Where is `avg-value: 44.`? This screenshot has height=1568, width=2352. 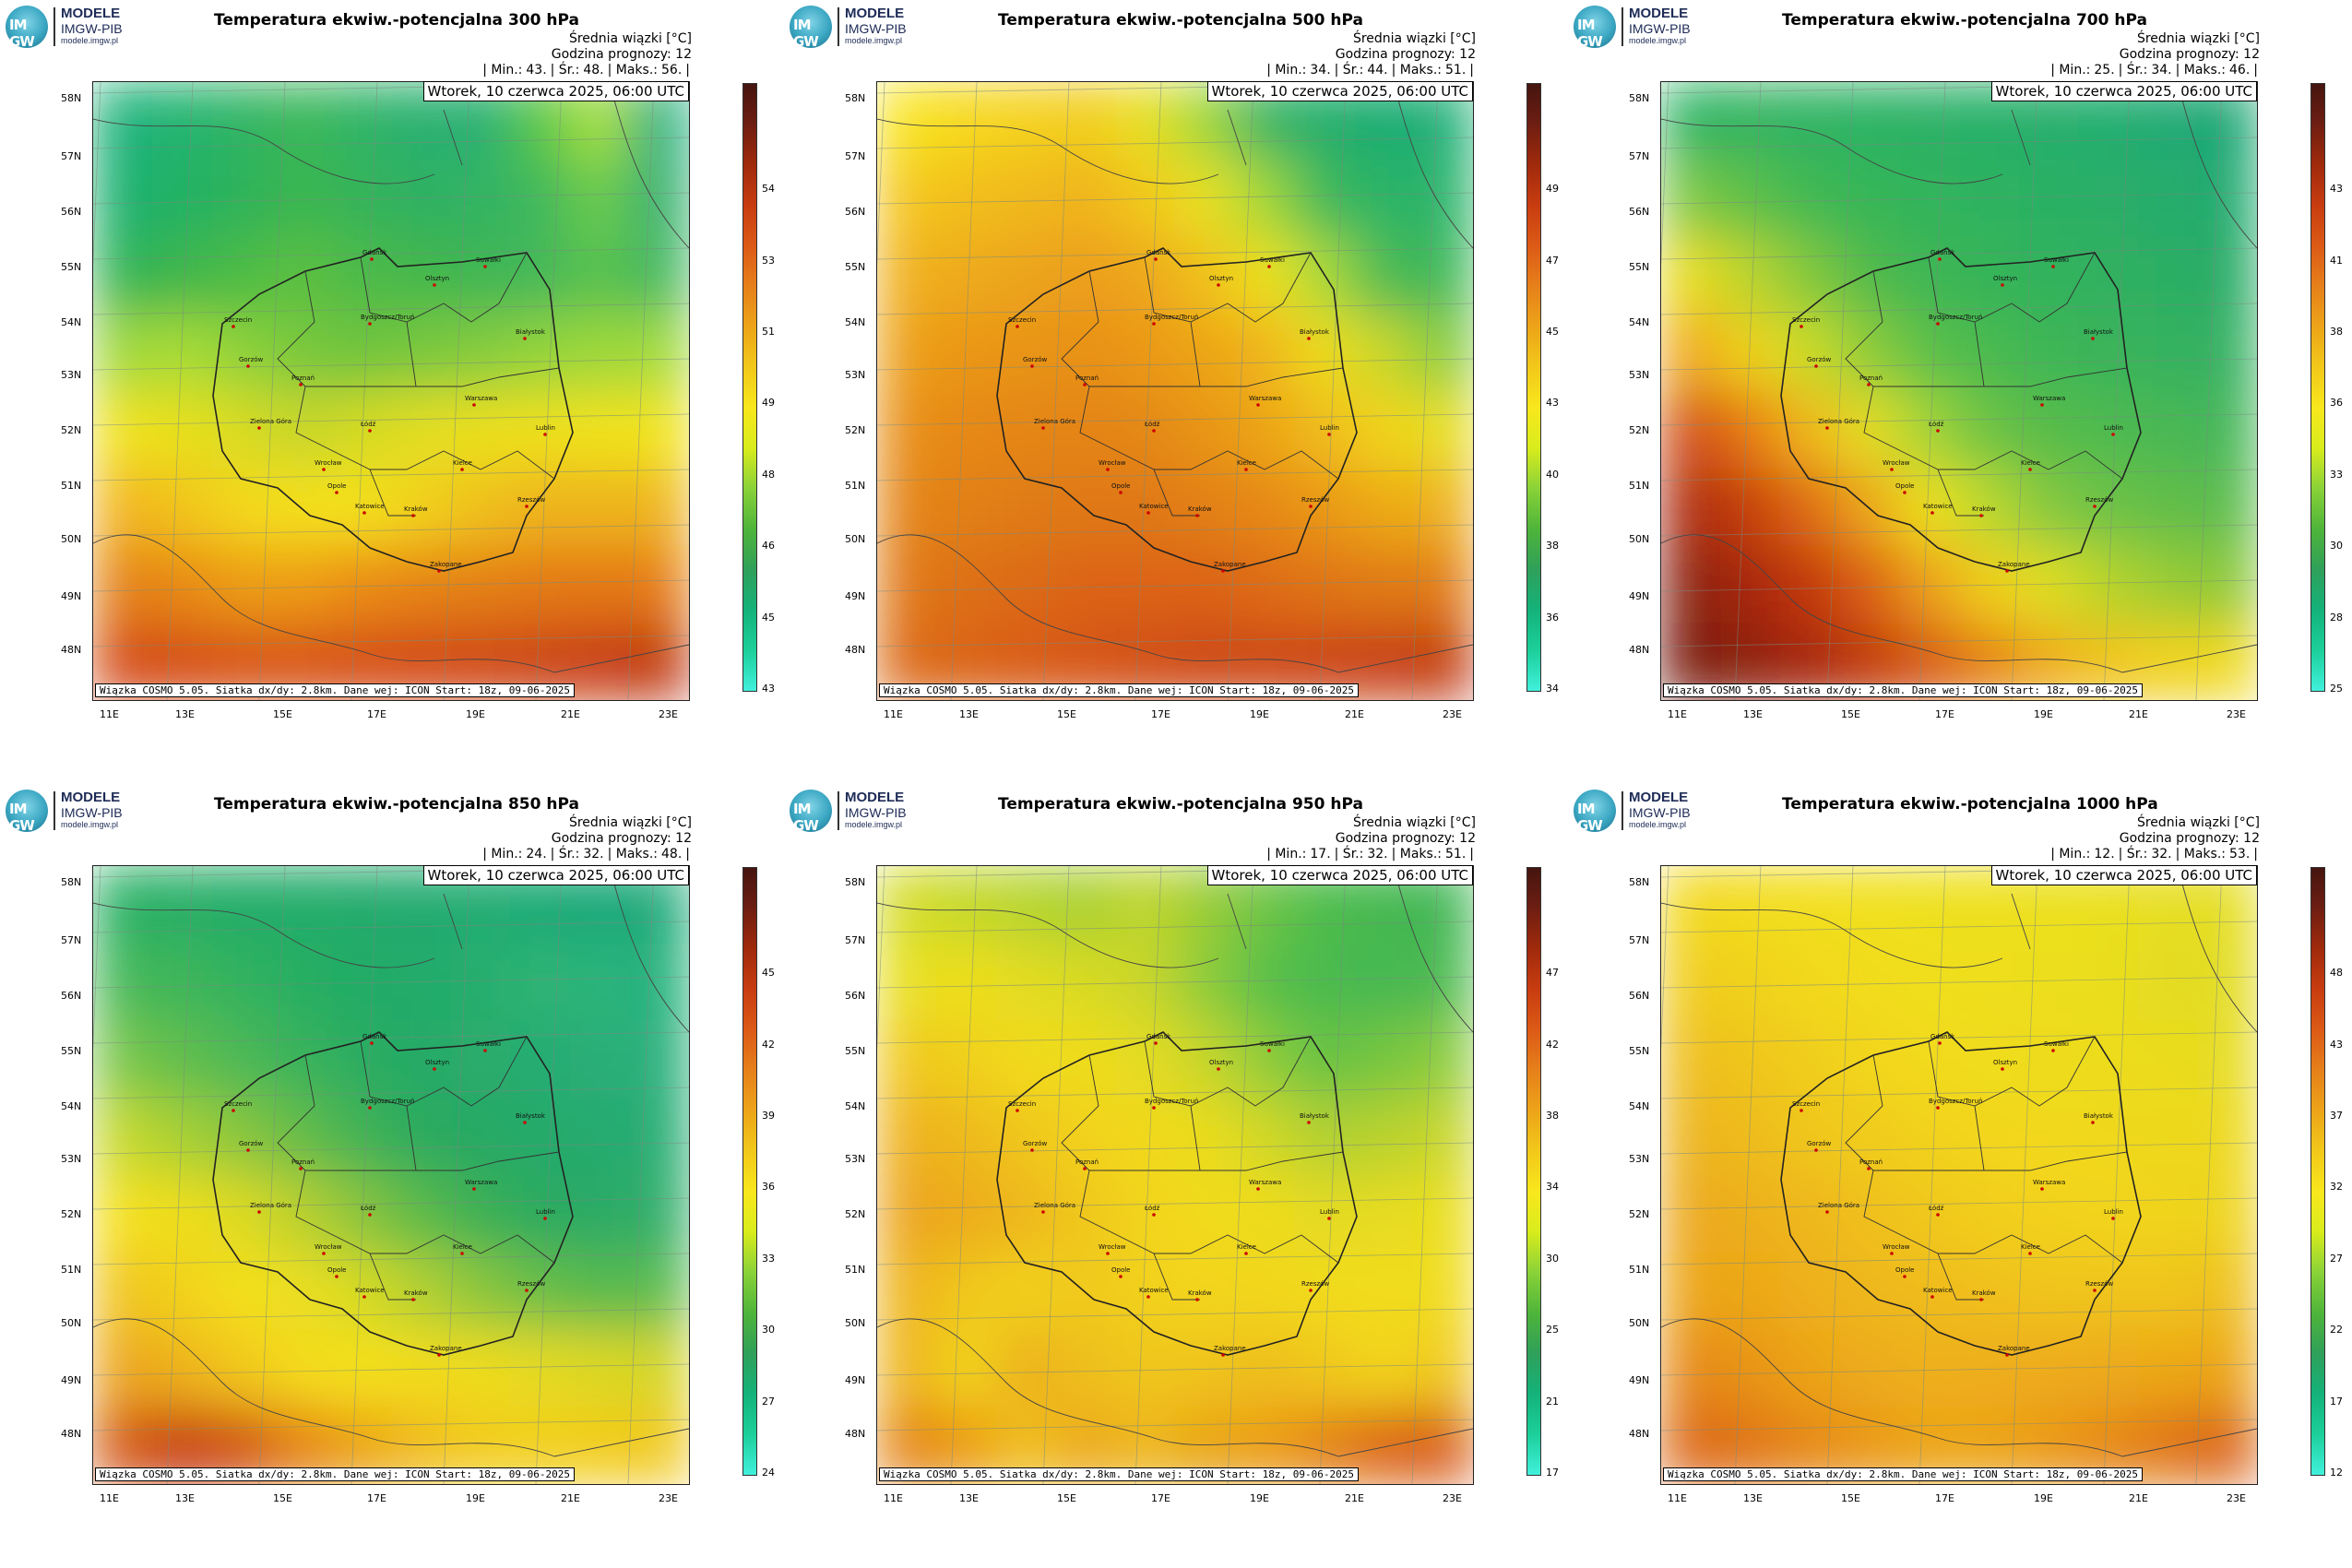
avg-value: 44. is located at coordinates (1377, 70).